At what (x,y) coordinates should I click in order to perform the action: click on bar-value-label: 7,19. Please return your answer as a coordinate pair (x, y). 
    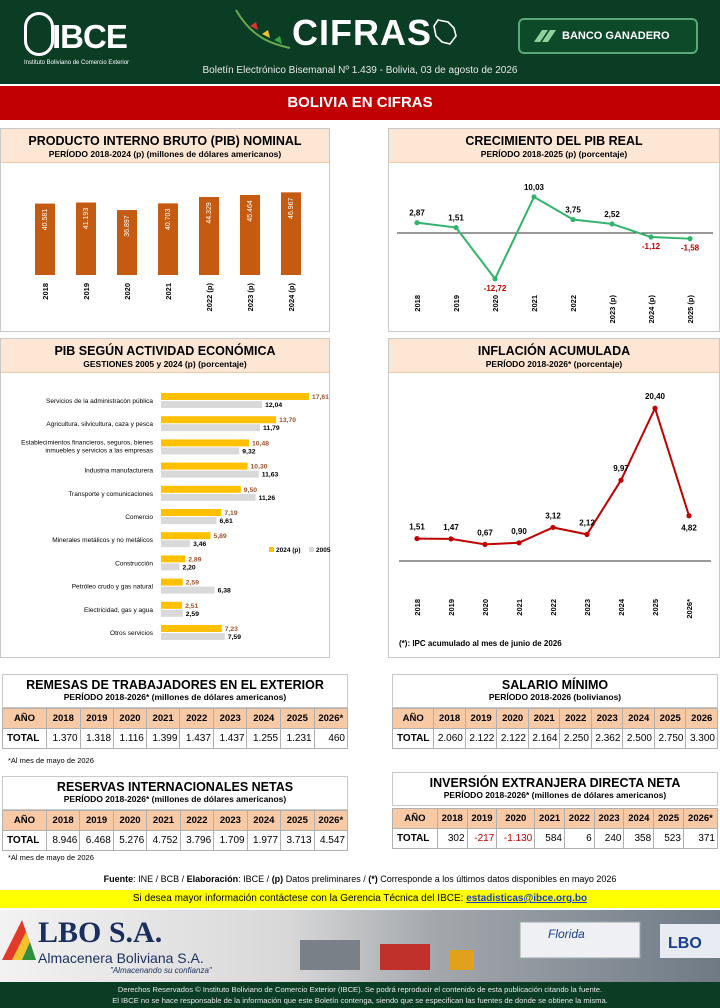
    Looking at the image, I should click on (230, 513).